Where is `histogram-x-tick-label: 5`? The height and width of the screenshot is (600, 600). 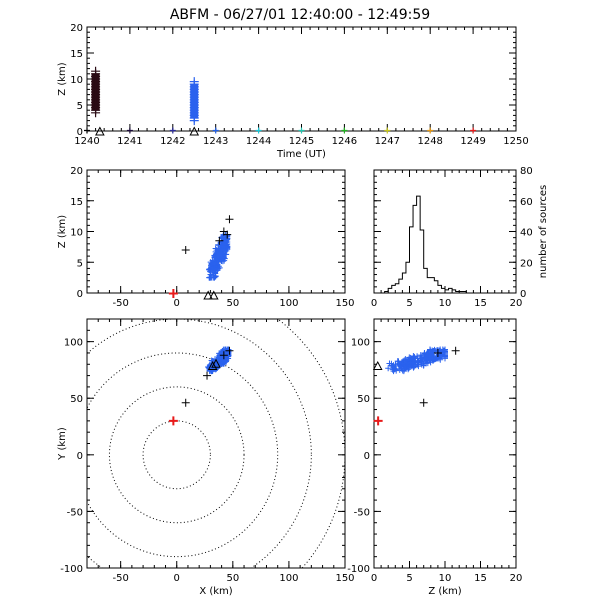
histogram-x-tick-label: 5 is located at coordinates (409, 303).